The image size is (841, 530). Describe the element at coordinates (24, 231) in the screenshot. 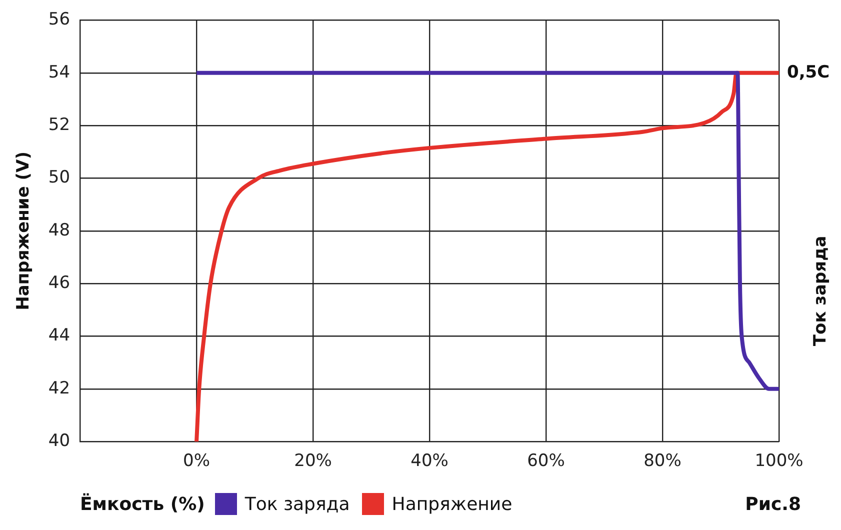

I see `y-axis-title: Напряжение (V)` at that location.